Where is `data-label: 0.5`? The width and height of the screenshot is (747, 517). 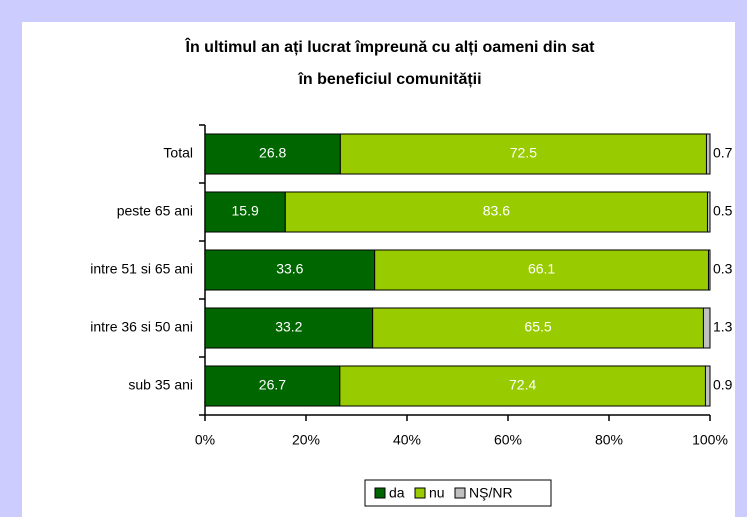
data-label: 0.5 is located at coordinates (723, 211).